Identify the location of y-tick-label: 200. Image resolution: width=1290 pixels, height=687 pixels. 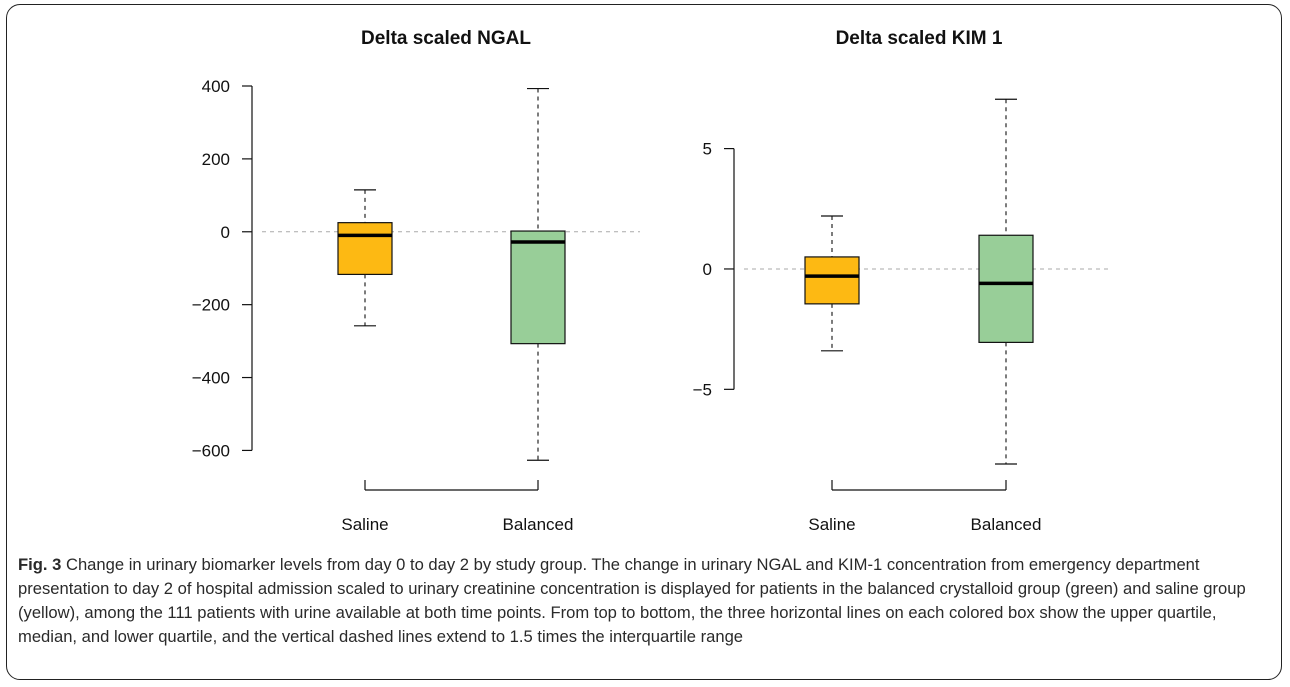
(216, 159).